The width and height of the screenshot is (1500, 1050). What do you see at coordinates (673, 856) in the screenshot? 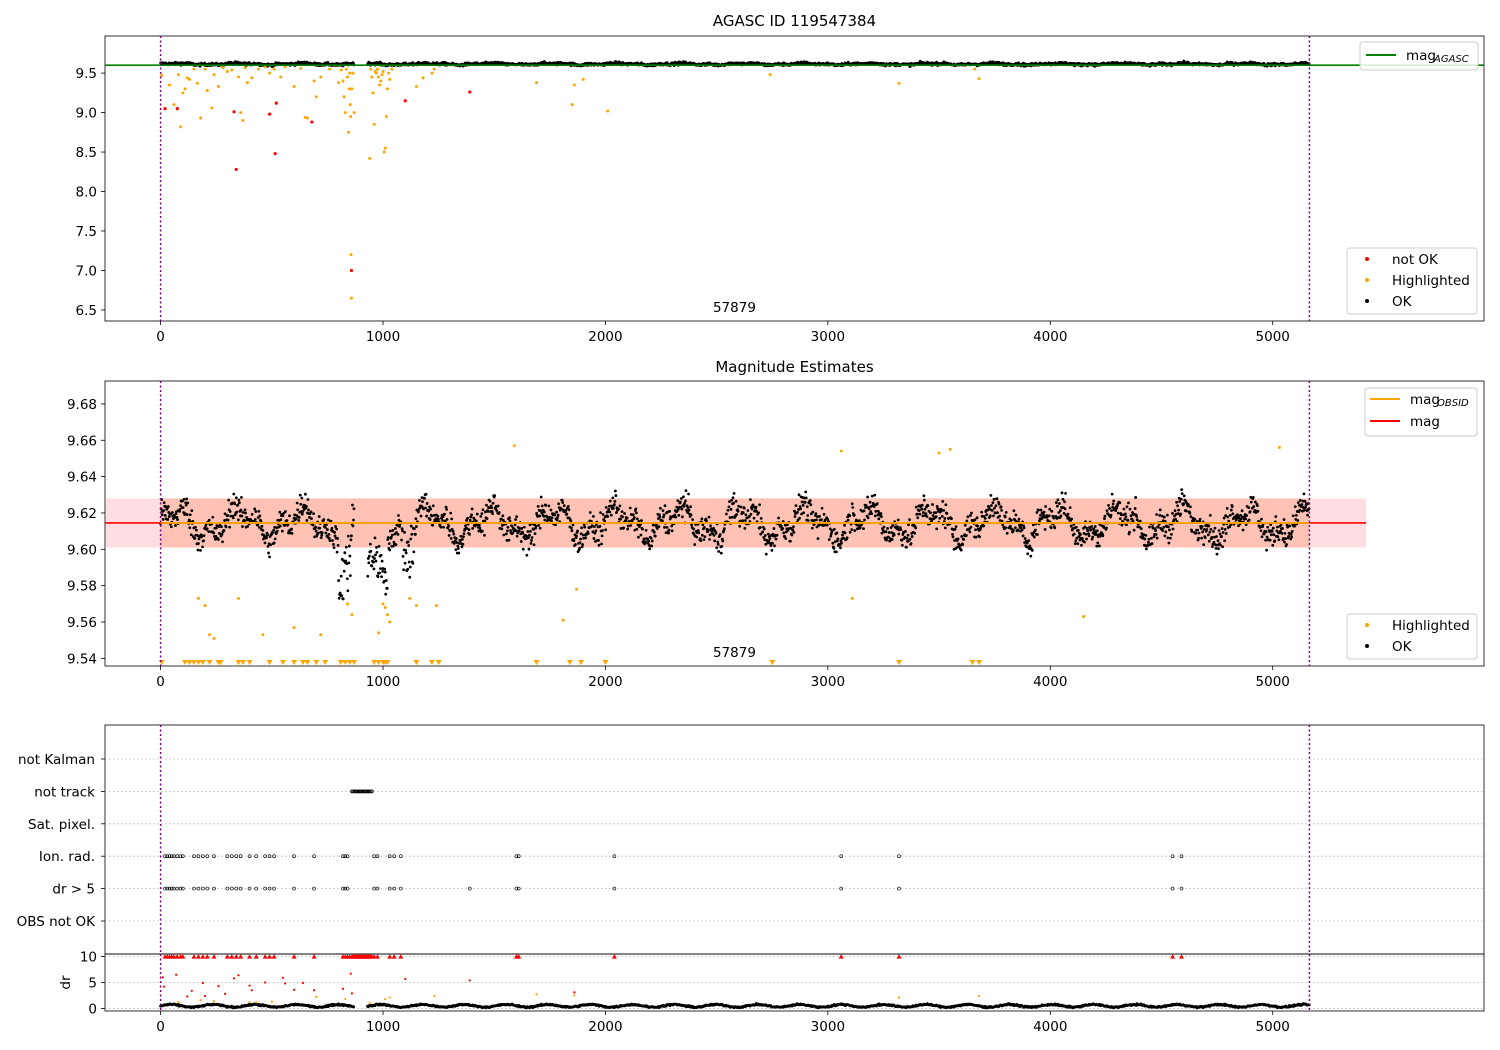
I see `flag-markers` at bounding box center [673, 856].